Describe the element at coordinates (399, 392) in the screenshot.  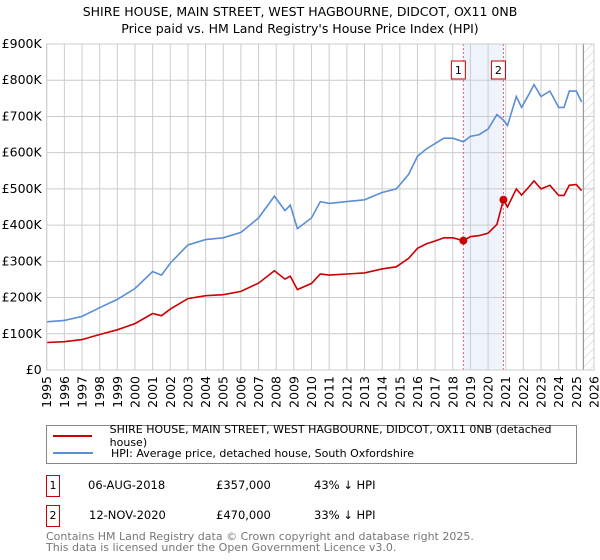
I see `x-tick-label: 2015` at that location.